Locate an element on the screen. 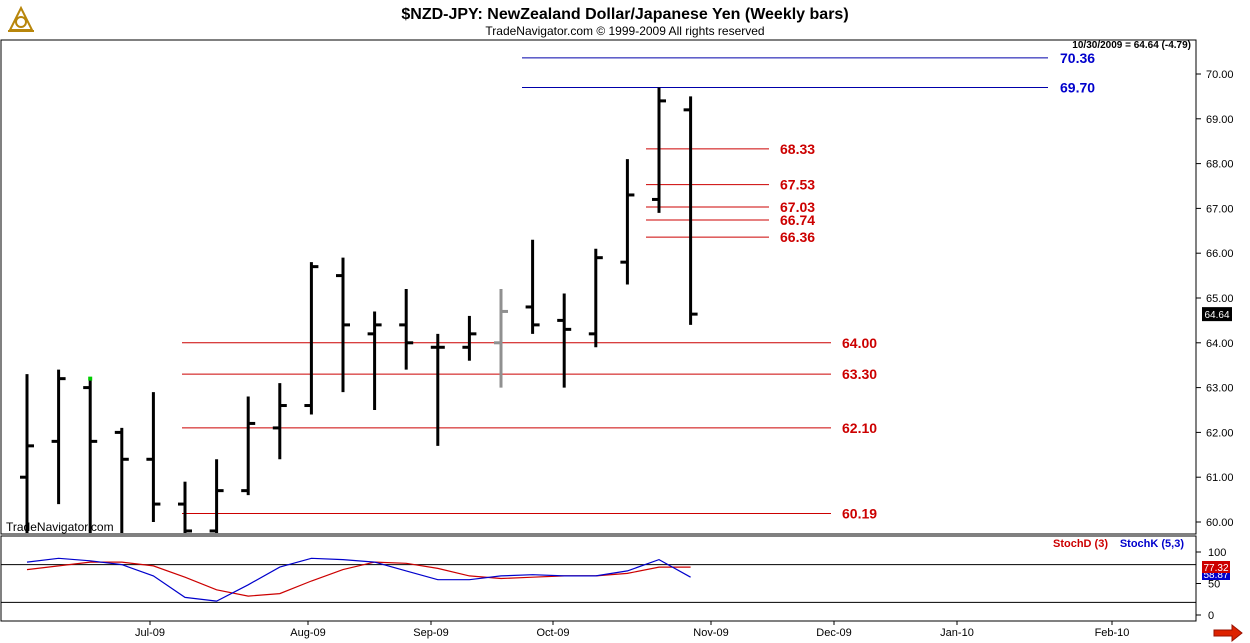 The height and width of the screenshot is (643, 1250). stoch-d-legend: StochD (3) is located at coordinates (1080, 544).